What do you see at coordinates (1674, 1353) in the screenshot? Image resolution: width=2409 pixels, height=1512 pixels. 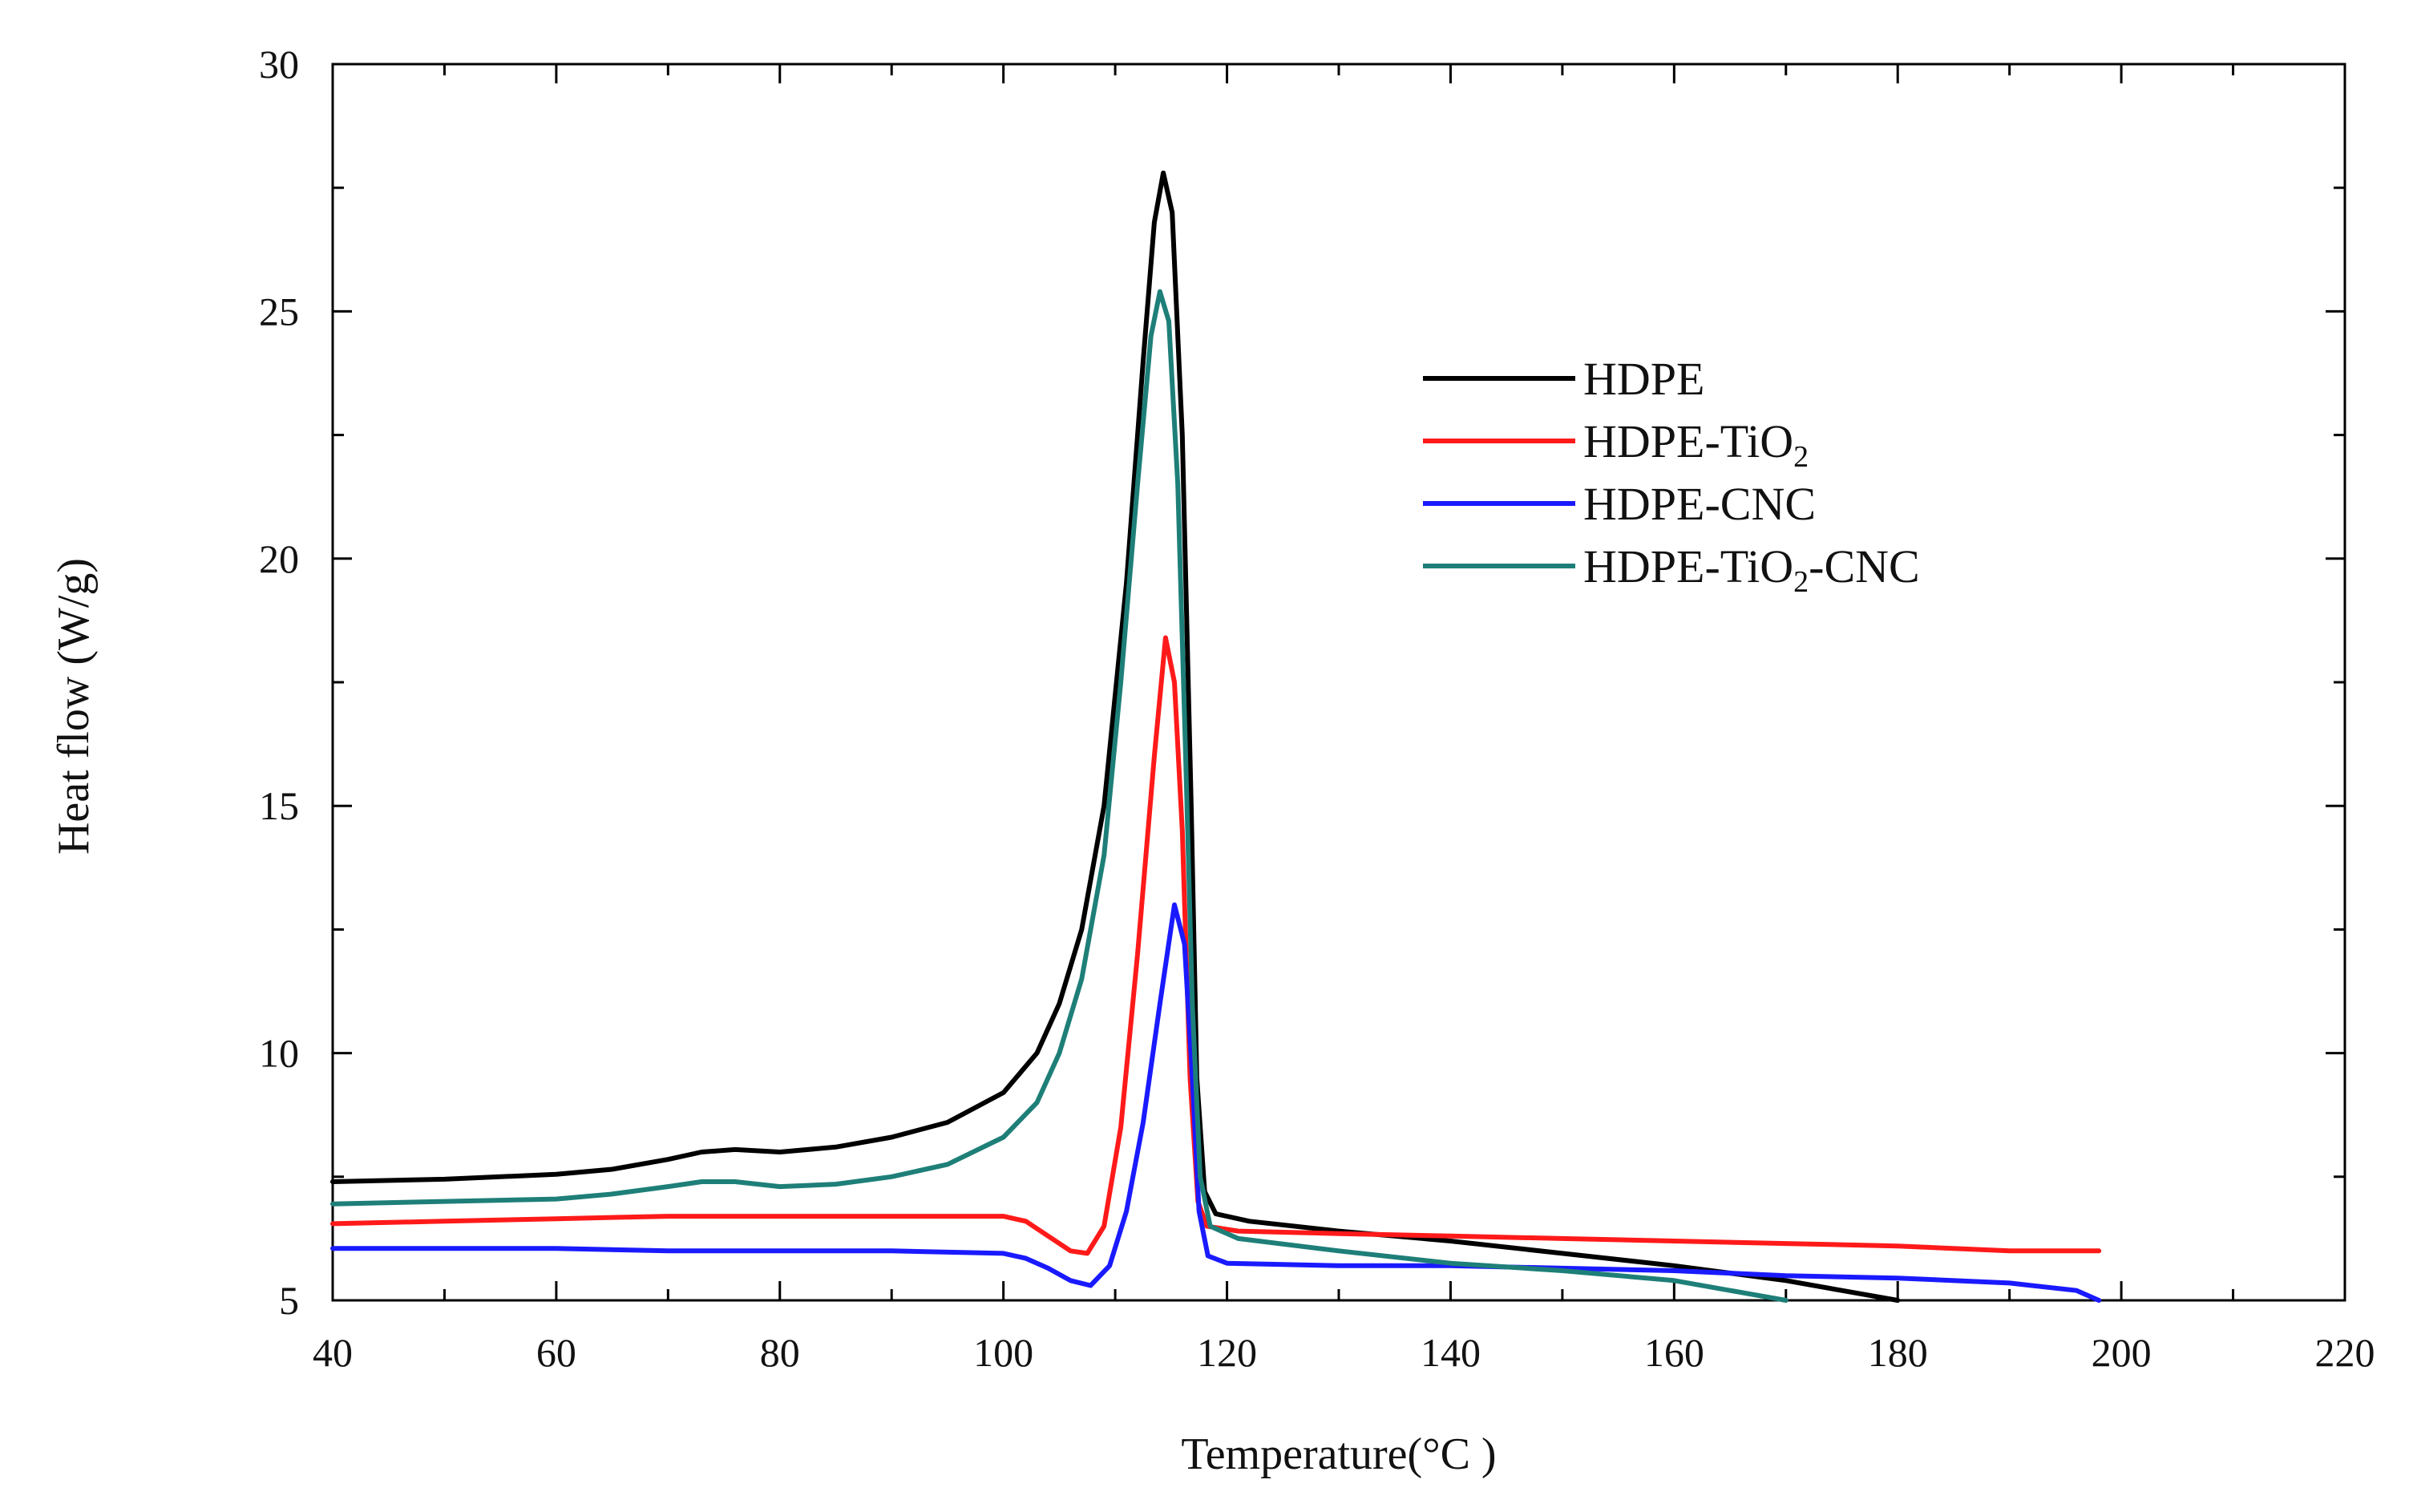 I see `x-tick-label: 160` at bounding box center [1674, 1353].